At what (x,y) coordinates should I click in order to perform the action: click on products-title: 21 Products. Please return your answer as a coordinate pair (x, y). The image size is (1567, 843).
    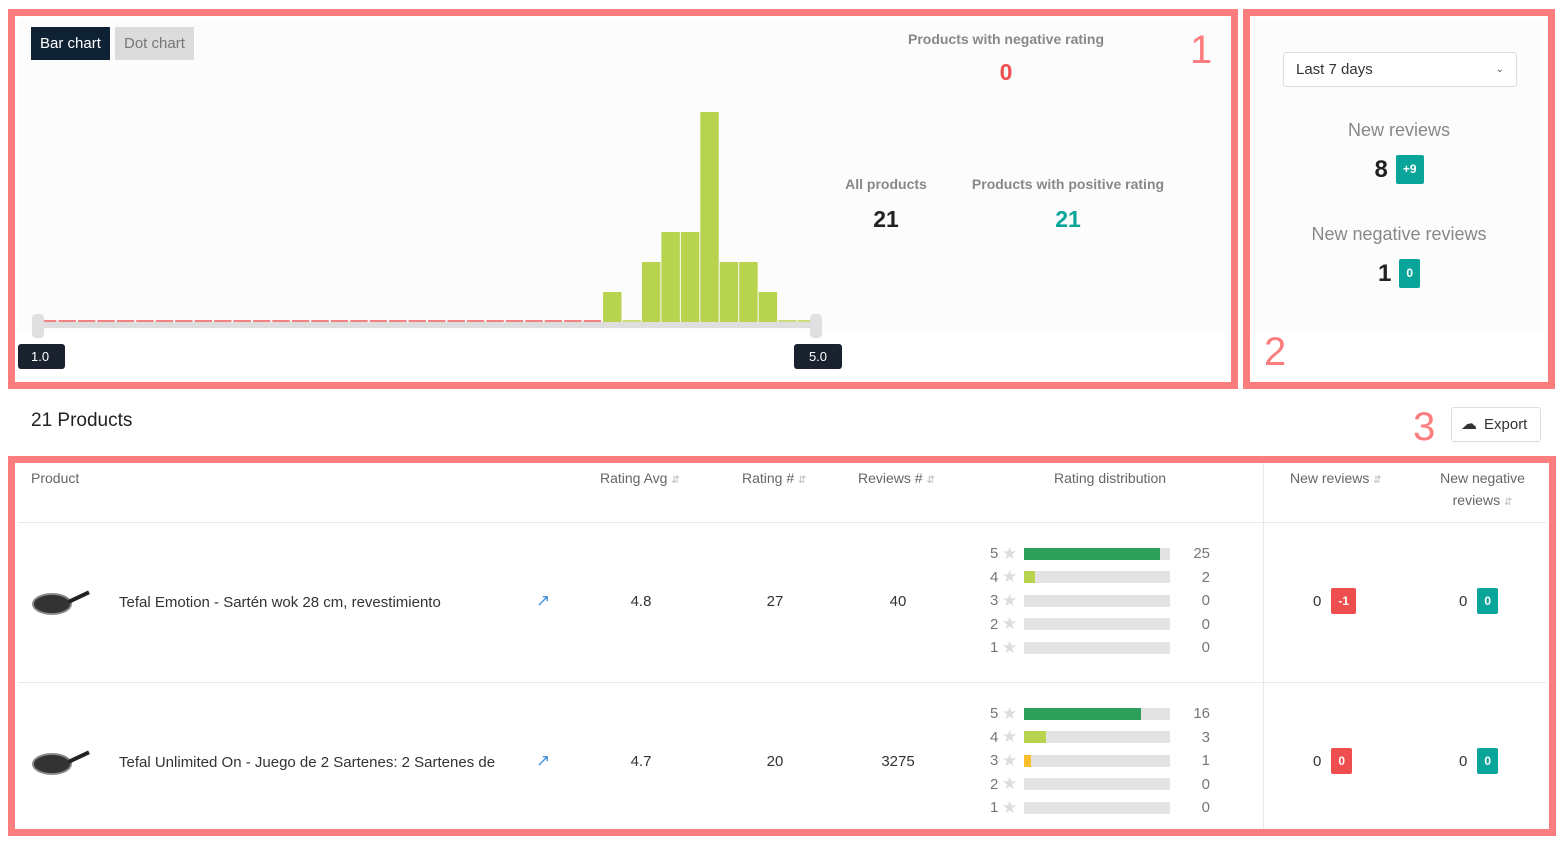
    Looking at the image, I should click on (82, 420).